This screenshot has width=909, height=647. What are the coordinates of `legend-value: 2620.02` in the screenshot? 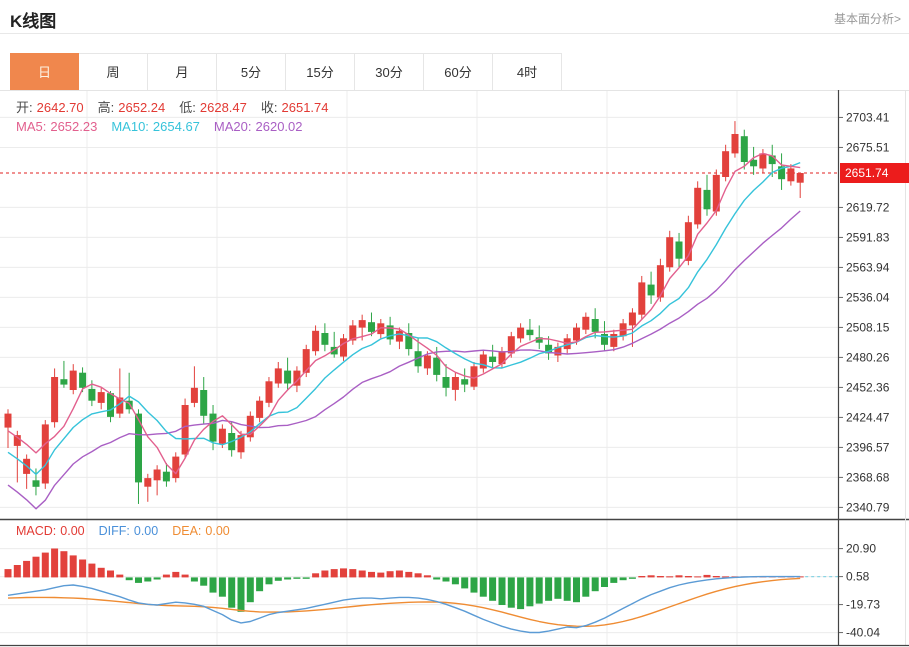 It's located at (279, 126).